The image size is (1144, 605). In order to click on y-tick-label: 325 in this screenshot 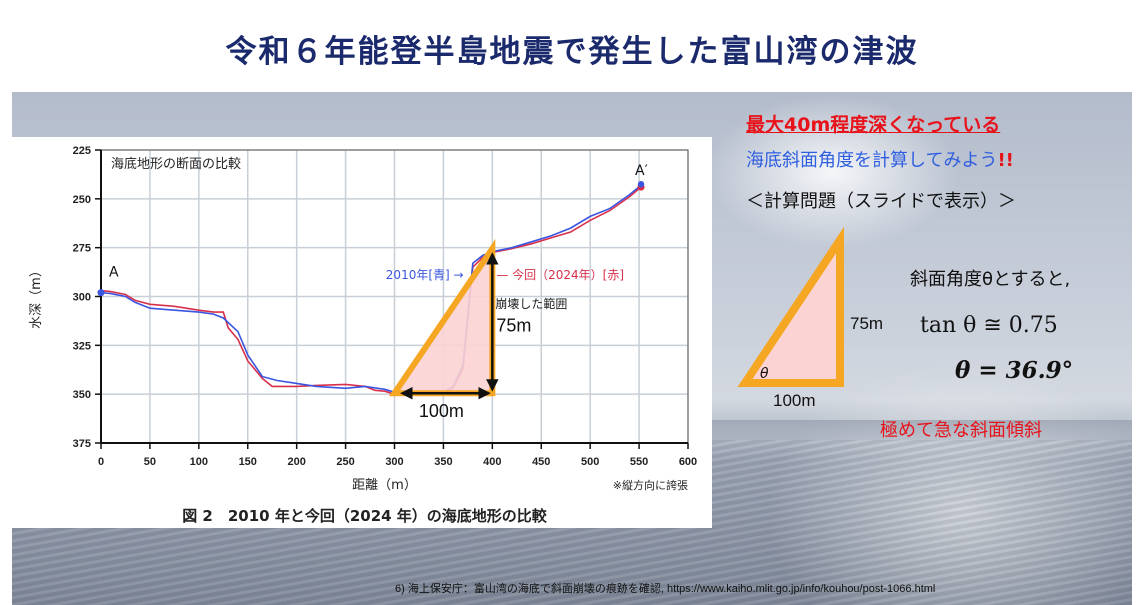, I will do `click(82, 346)`.